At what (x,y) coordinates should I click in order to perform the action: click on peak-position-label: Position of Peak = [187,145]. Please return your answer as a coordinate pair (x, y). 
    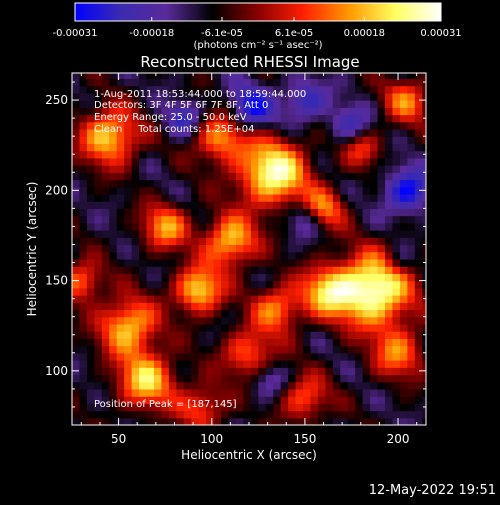
    Looking at the image, I should click on (165, 404).